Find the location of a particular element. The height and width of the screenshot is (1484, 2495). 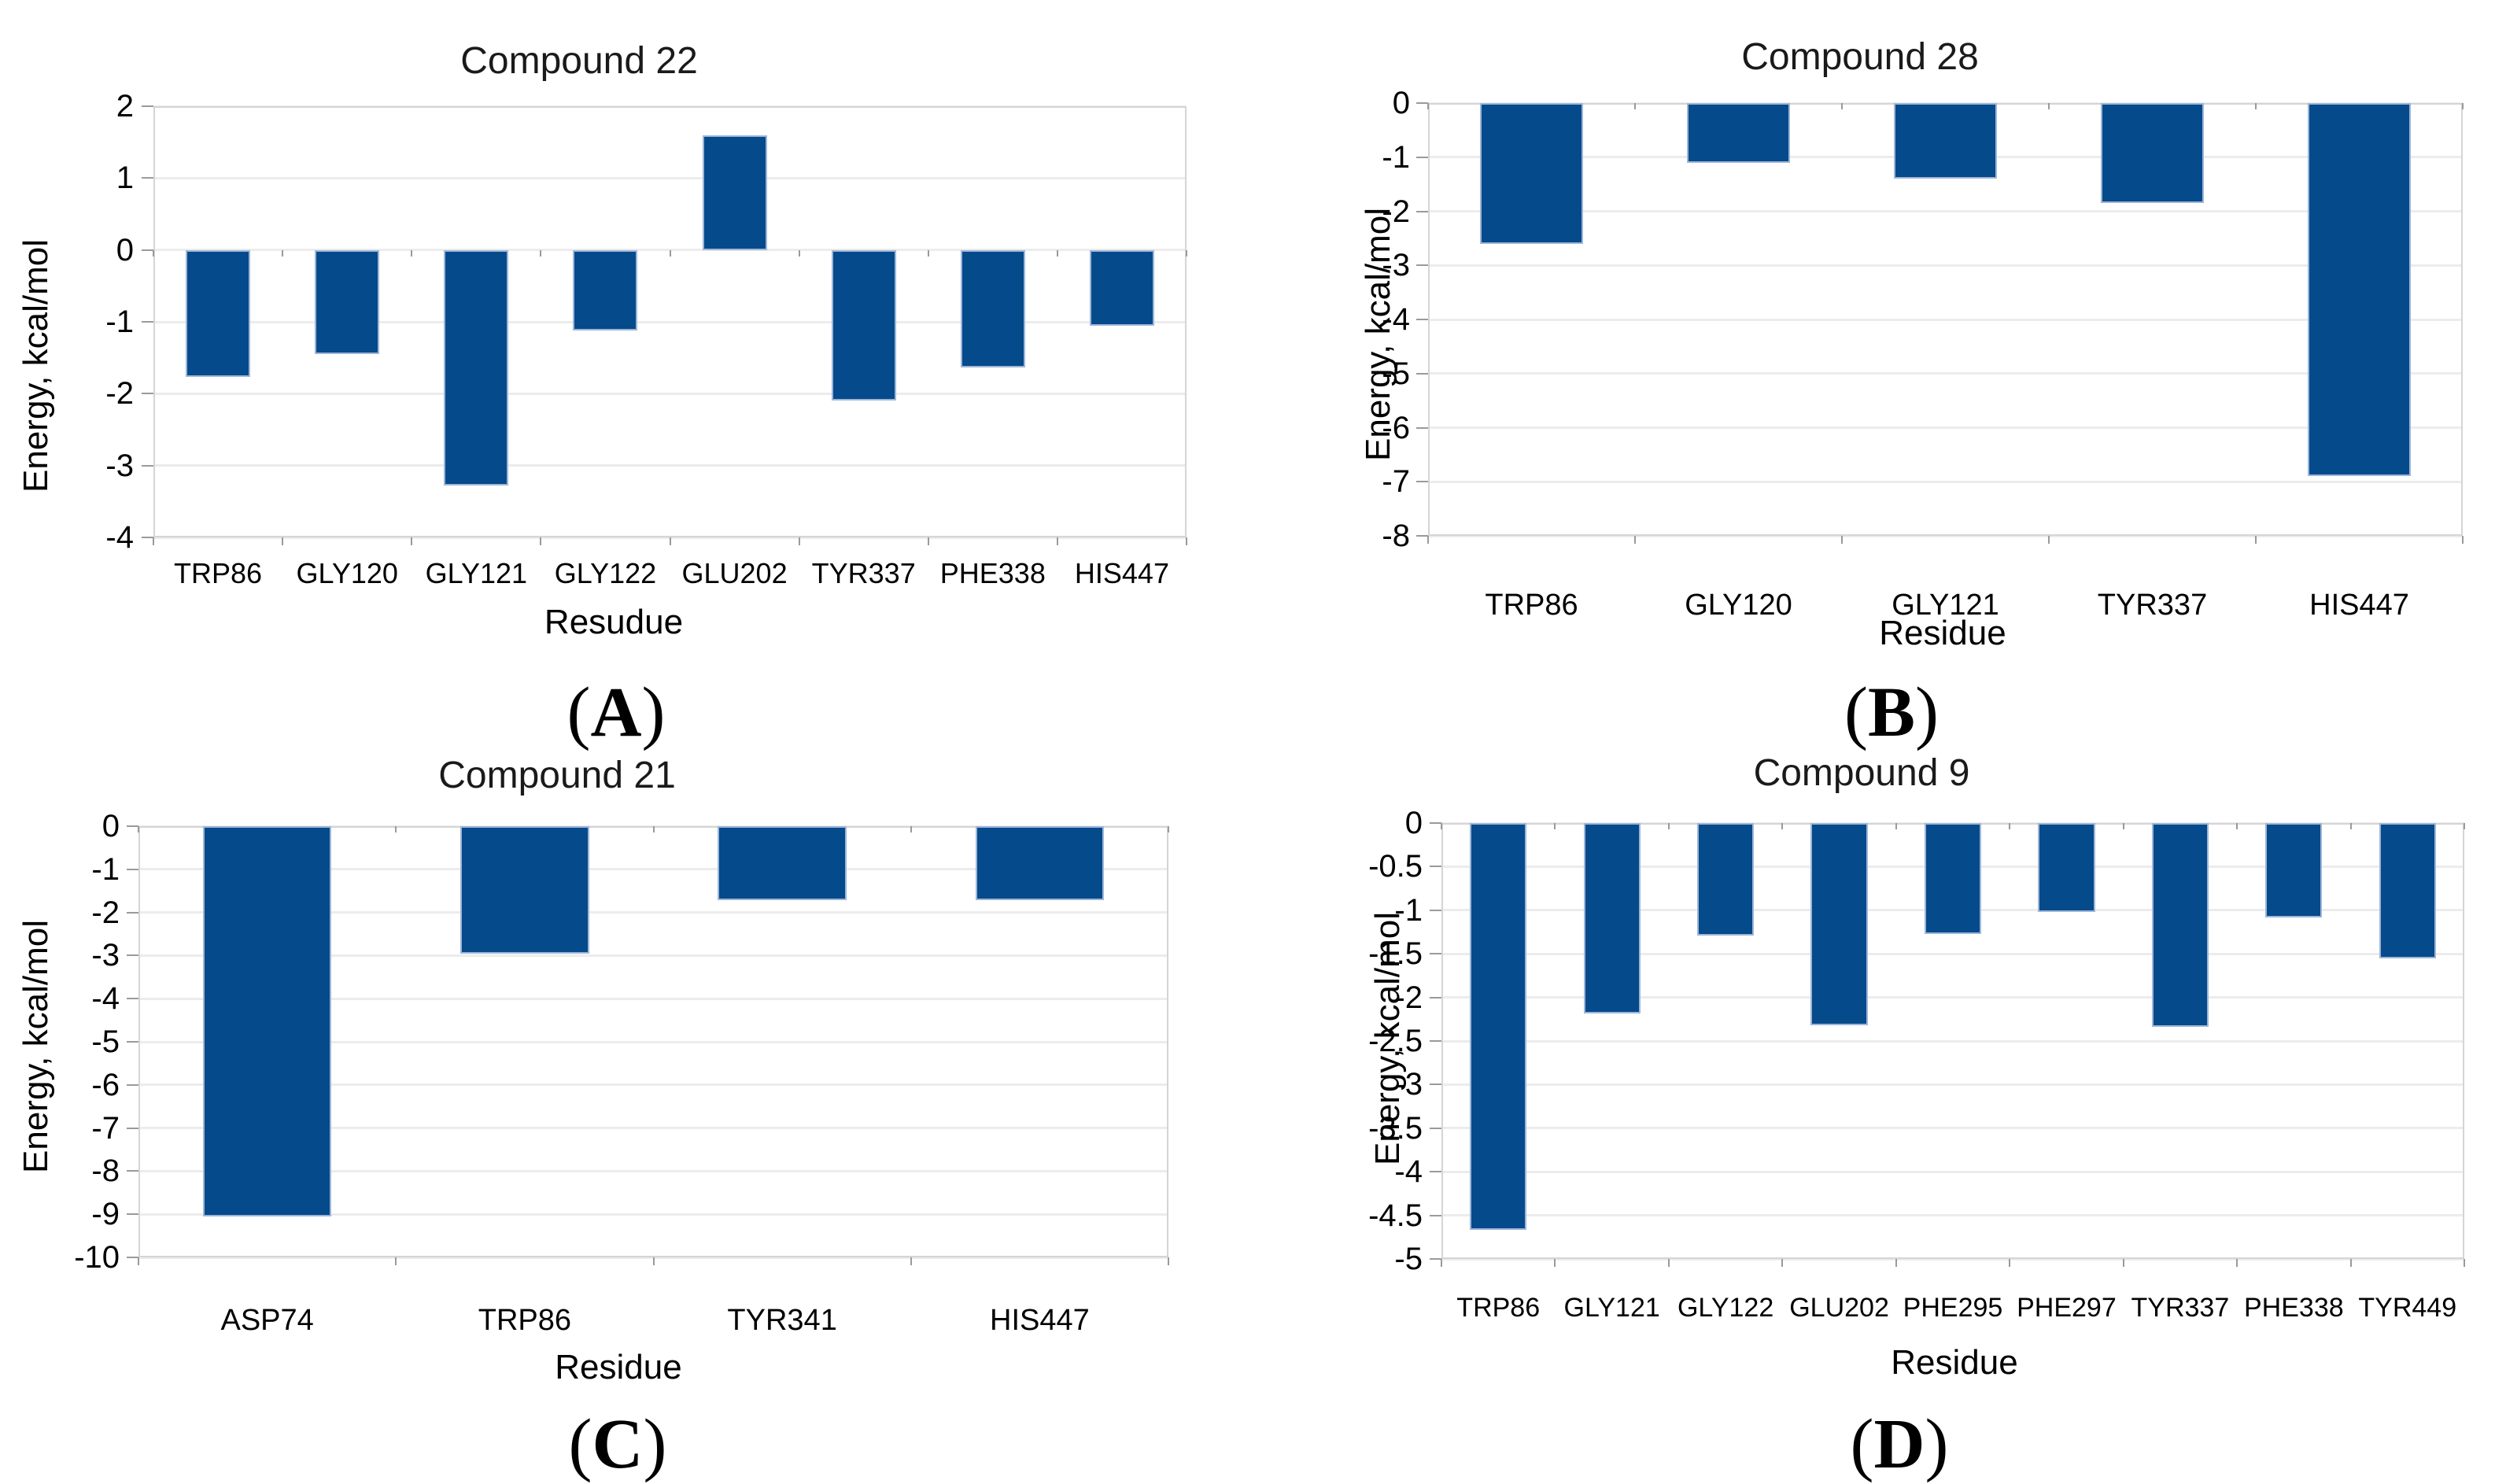

category-label: GLU202 is located at coordinates (734, 573).